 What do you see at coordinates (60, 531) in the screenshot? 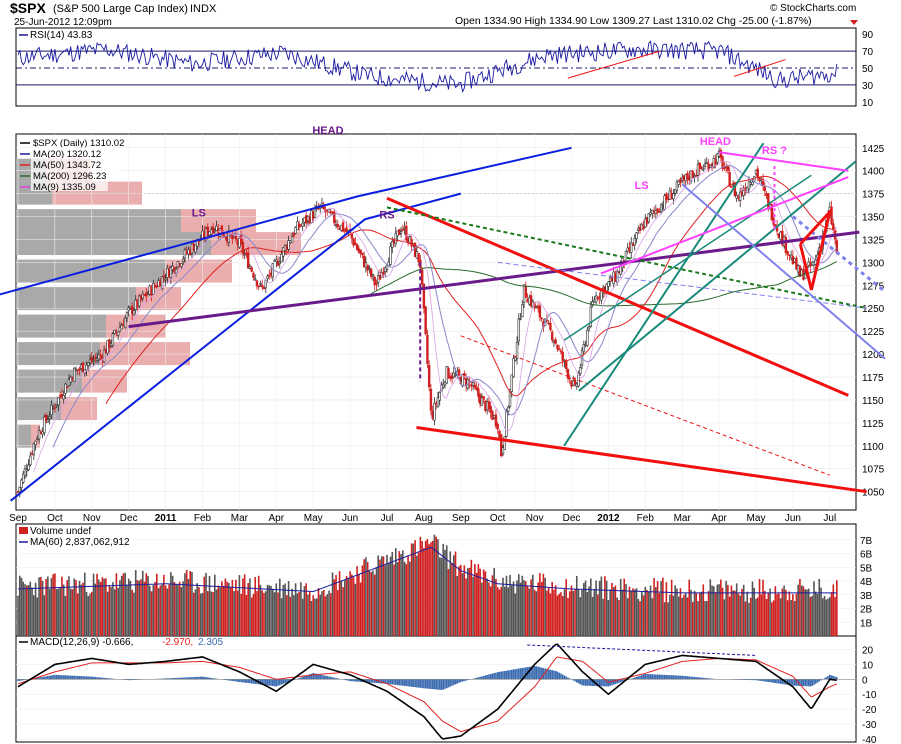
I see `volume-legend: Volume undef` at bounding box center [60, 531].